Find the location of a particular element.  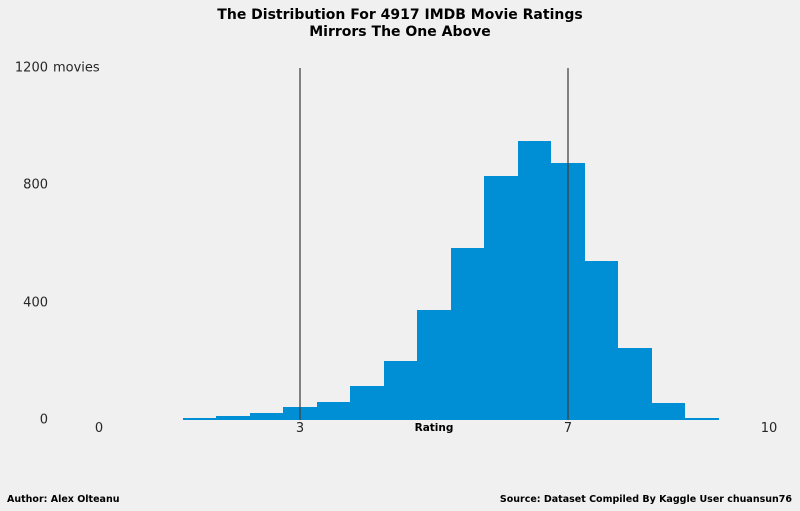

footer-author: Author: Alex Olteanu is located at coordinates (63, 499).